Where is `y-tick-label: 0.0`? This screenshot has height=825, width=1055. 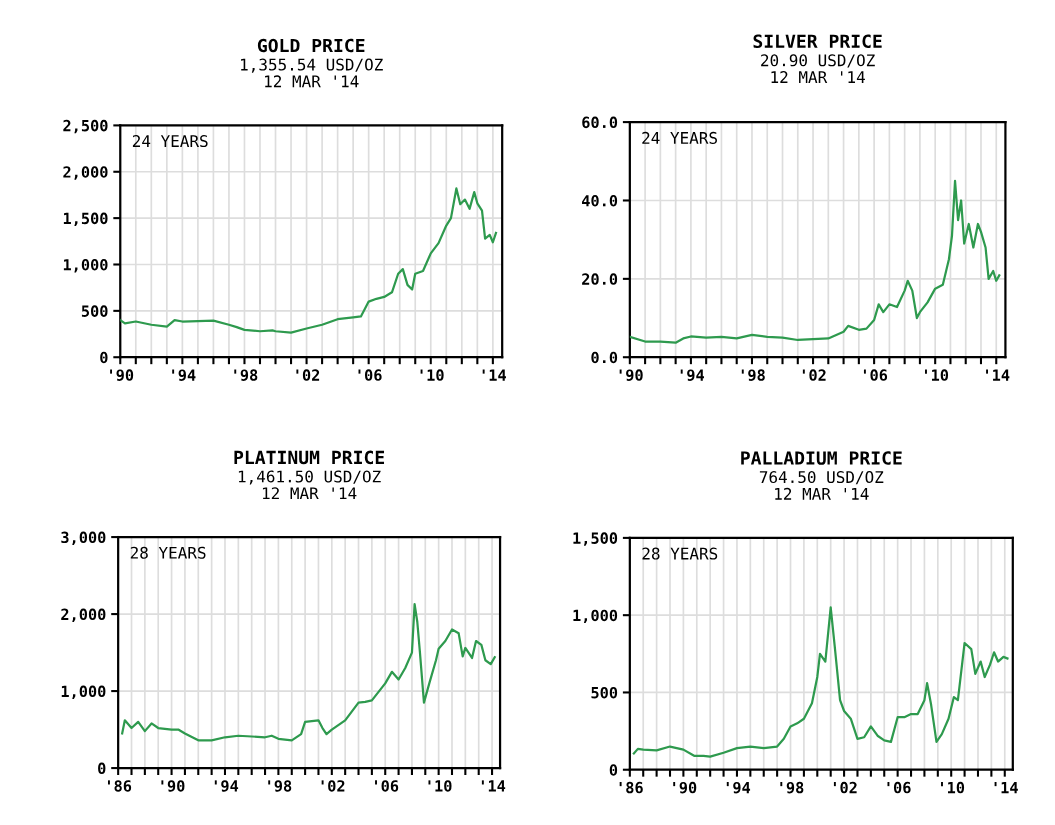
y-tick-label: 0.0 is located at coordinates (604, 357).